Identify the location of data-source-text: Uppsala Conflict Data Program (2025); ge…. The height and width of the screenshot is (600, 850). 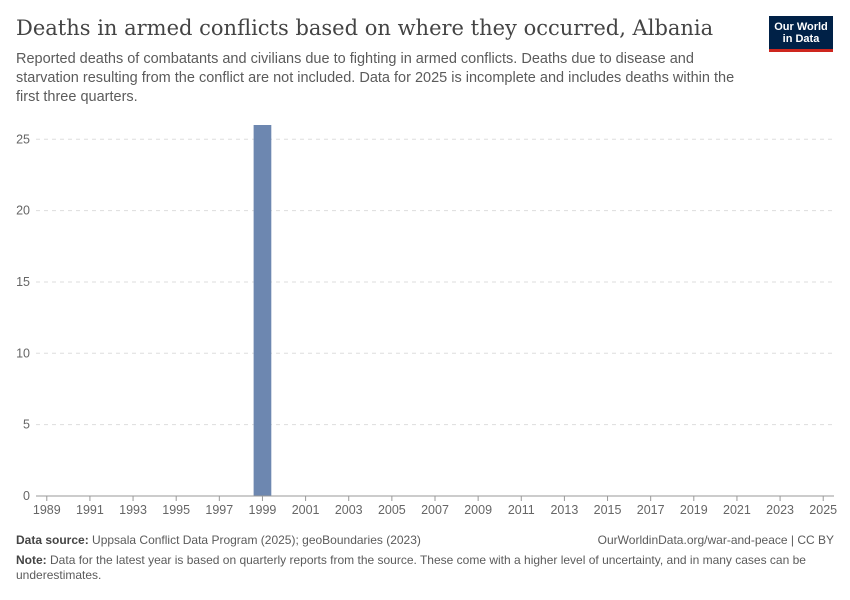
(256, 540).